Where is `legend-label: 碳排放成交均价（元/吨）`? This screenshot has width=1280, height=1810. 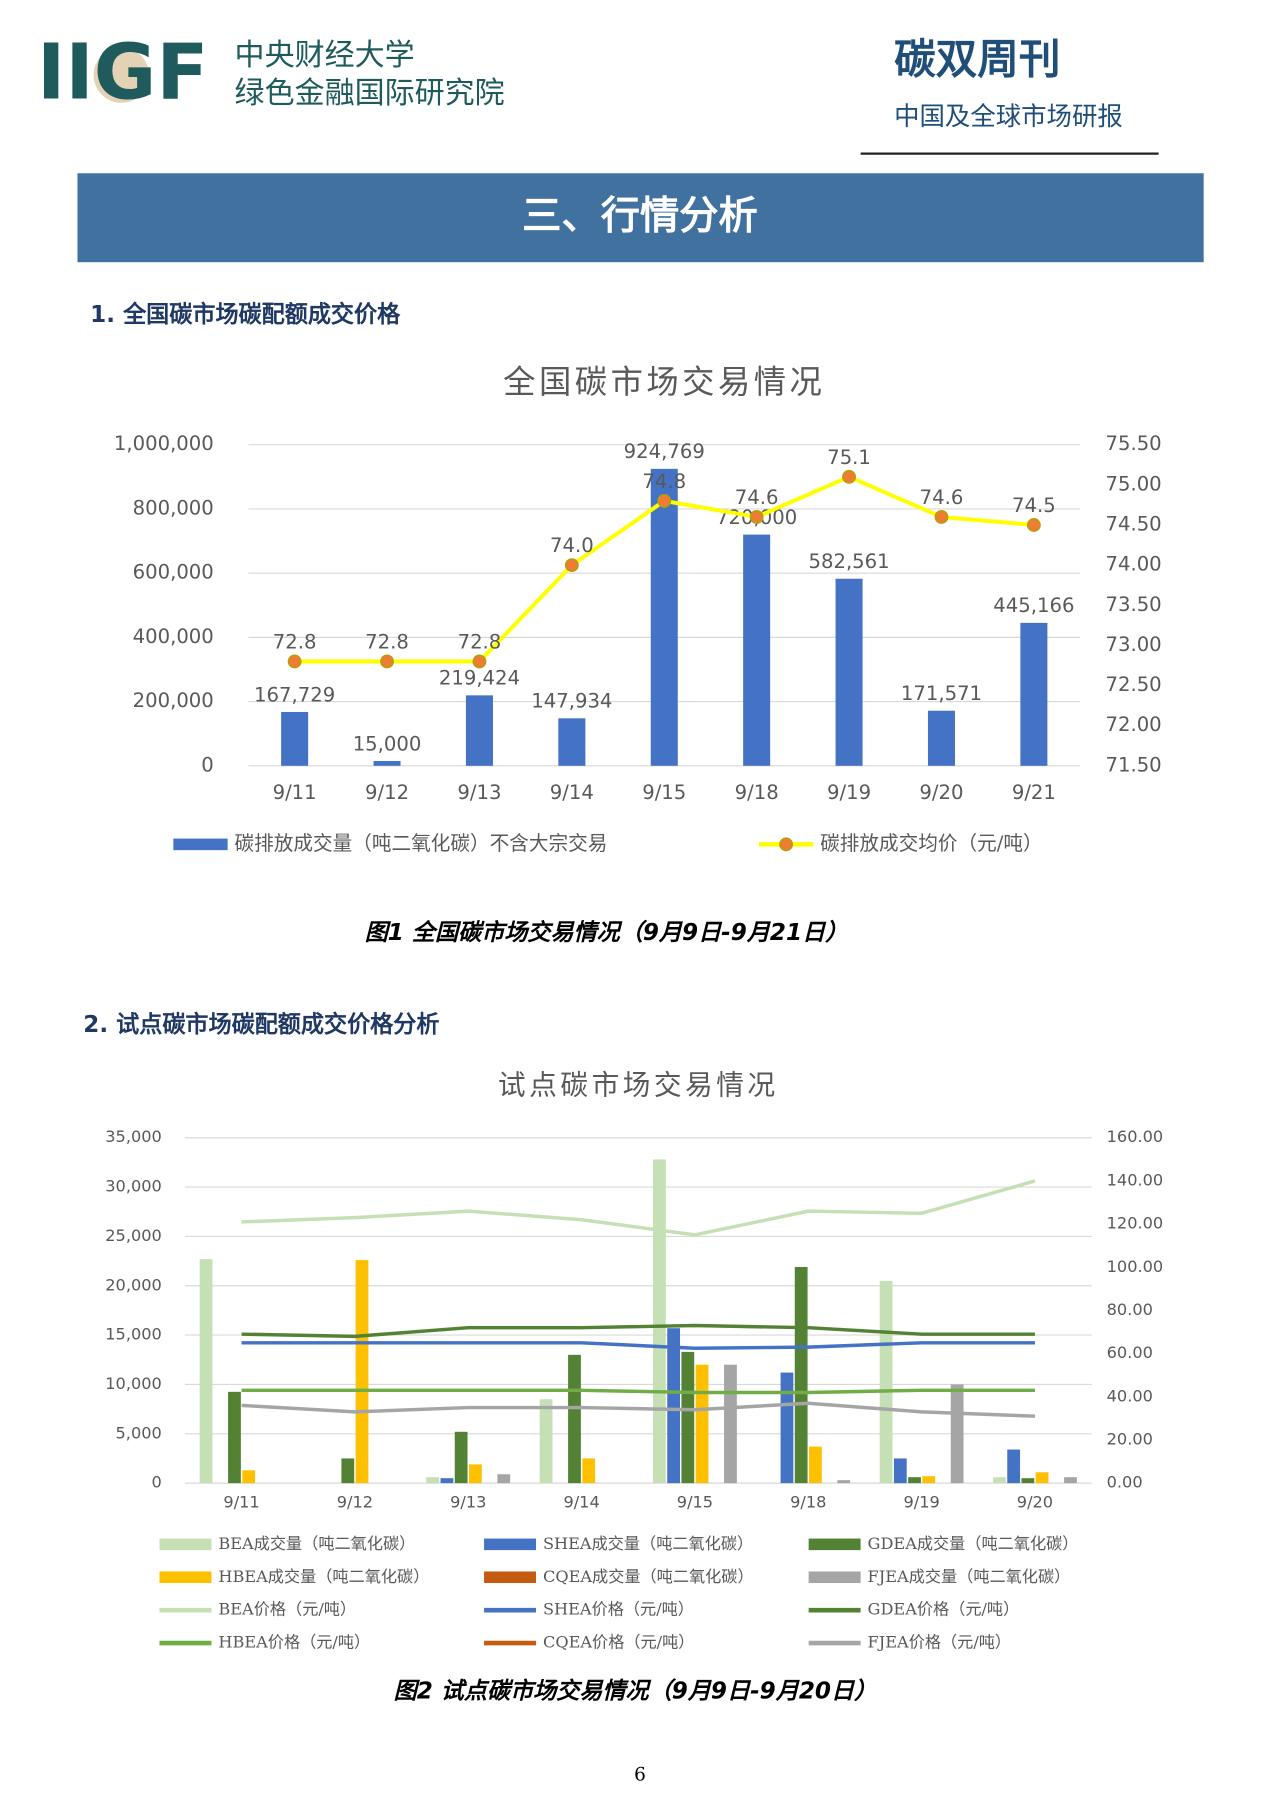
legend-label: 碳排放成交均价（元/吨） is located at coordinates (931, 843).